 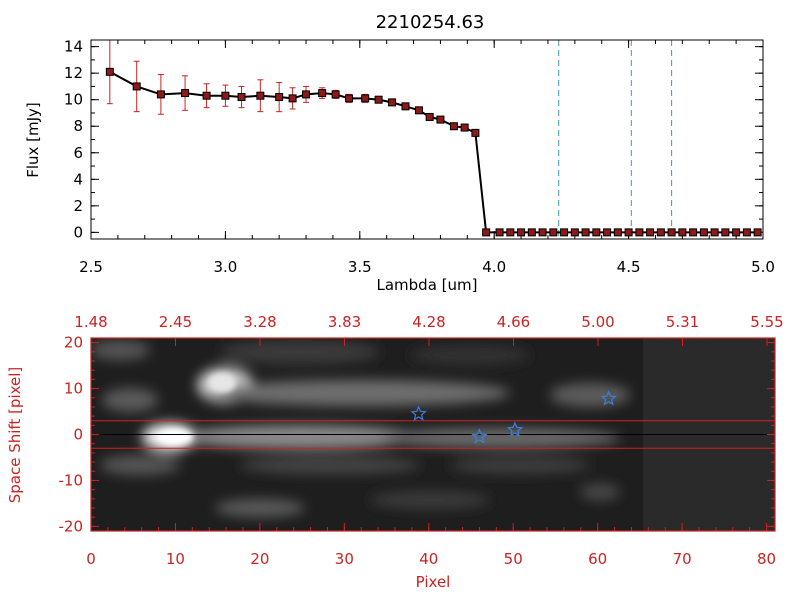 I want to click on bottom-top-axis-tick-label: 5.00, so click(x=597, y=322).